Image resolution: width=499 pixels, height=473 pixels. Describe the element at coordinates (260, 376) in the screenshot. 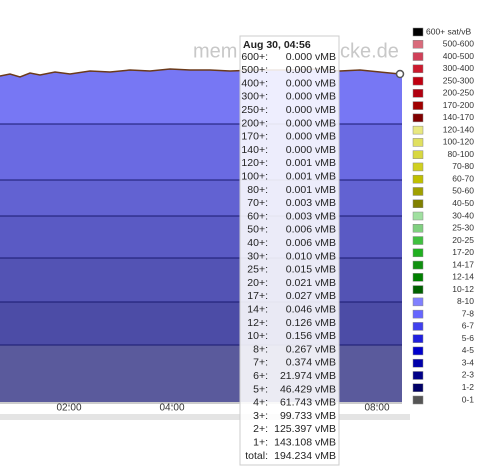

I see `tooltip-label: 6+:` at that location.